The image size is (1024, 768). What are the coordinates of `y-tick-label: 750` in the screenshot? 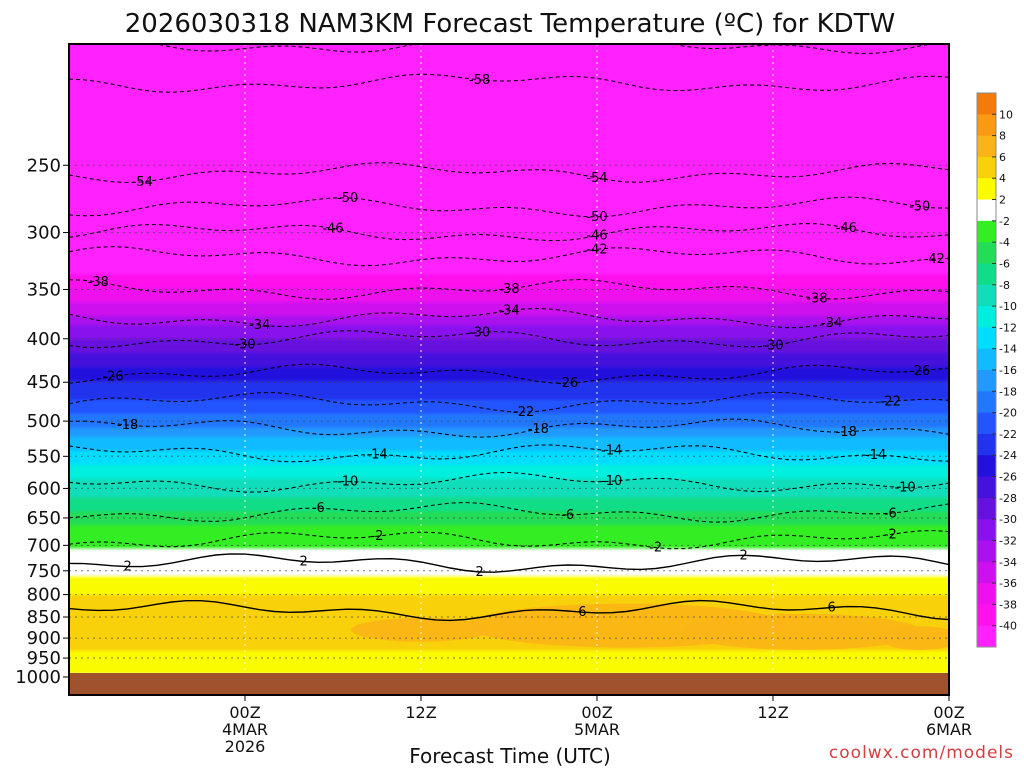 It's located at (44, 571).